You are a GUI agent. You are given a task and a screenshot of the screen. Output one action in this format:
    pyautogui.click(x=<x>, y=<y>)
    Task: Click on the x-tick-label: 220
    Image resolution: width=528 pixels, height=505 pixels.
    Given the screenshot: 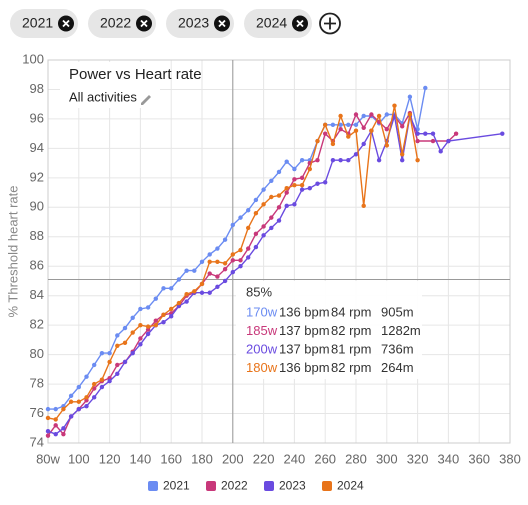 What is the action you would take?
    pyautogui.click(x=264, y=458)
    